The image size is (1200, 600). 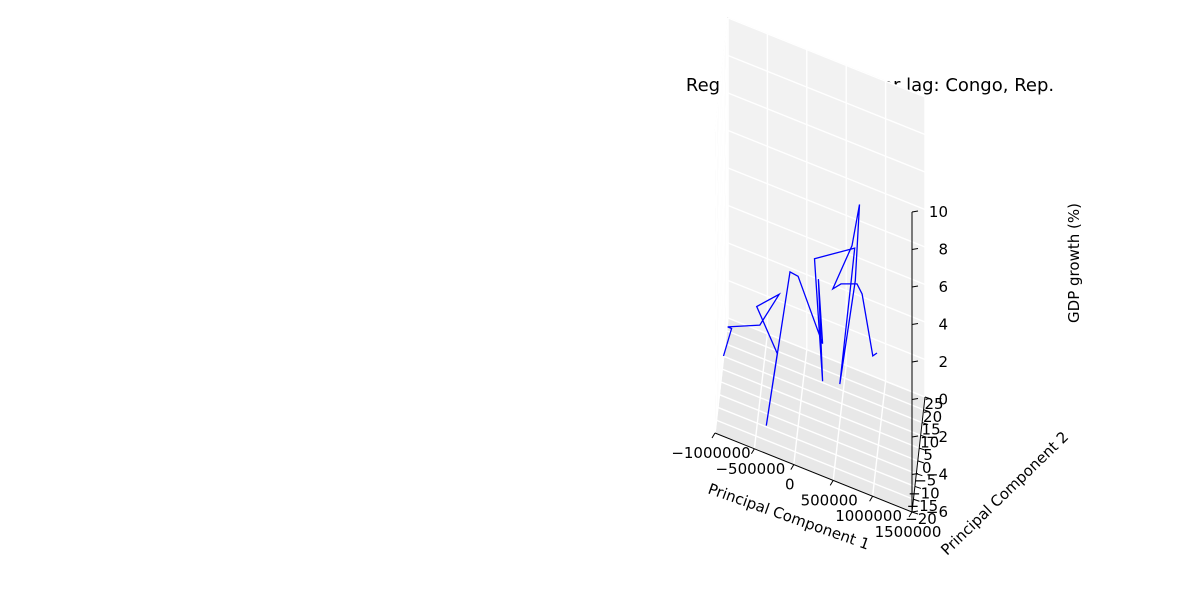 What do you see at coordinates (933, 404) in the screenshot?
I see `y-tick-label: 25` at bounding box center [933, 404].